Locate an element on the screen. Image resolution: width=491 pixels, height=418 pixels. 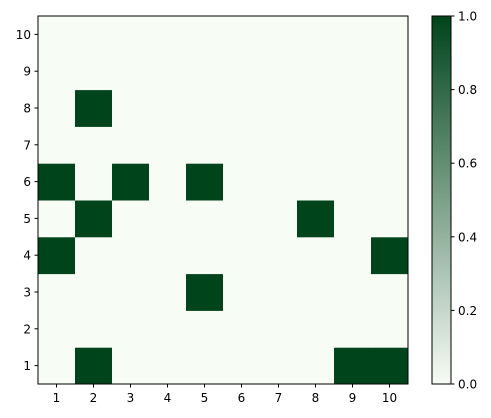
x-axis: 1 2 3 4 5 6 7 8 9 10 is located at coordinates (225, 394).